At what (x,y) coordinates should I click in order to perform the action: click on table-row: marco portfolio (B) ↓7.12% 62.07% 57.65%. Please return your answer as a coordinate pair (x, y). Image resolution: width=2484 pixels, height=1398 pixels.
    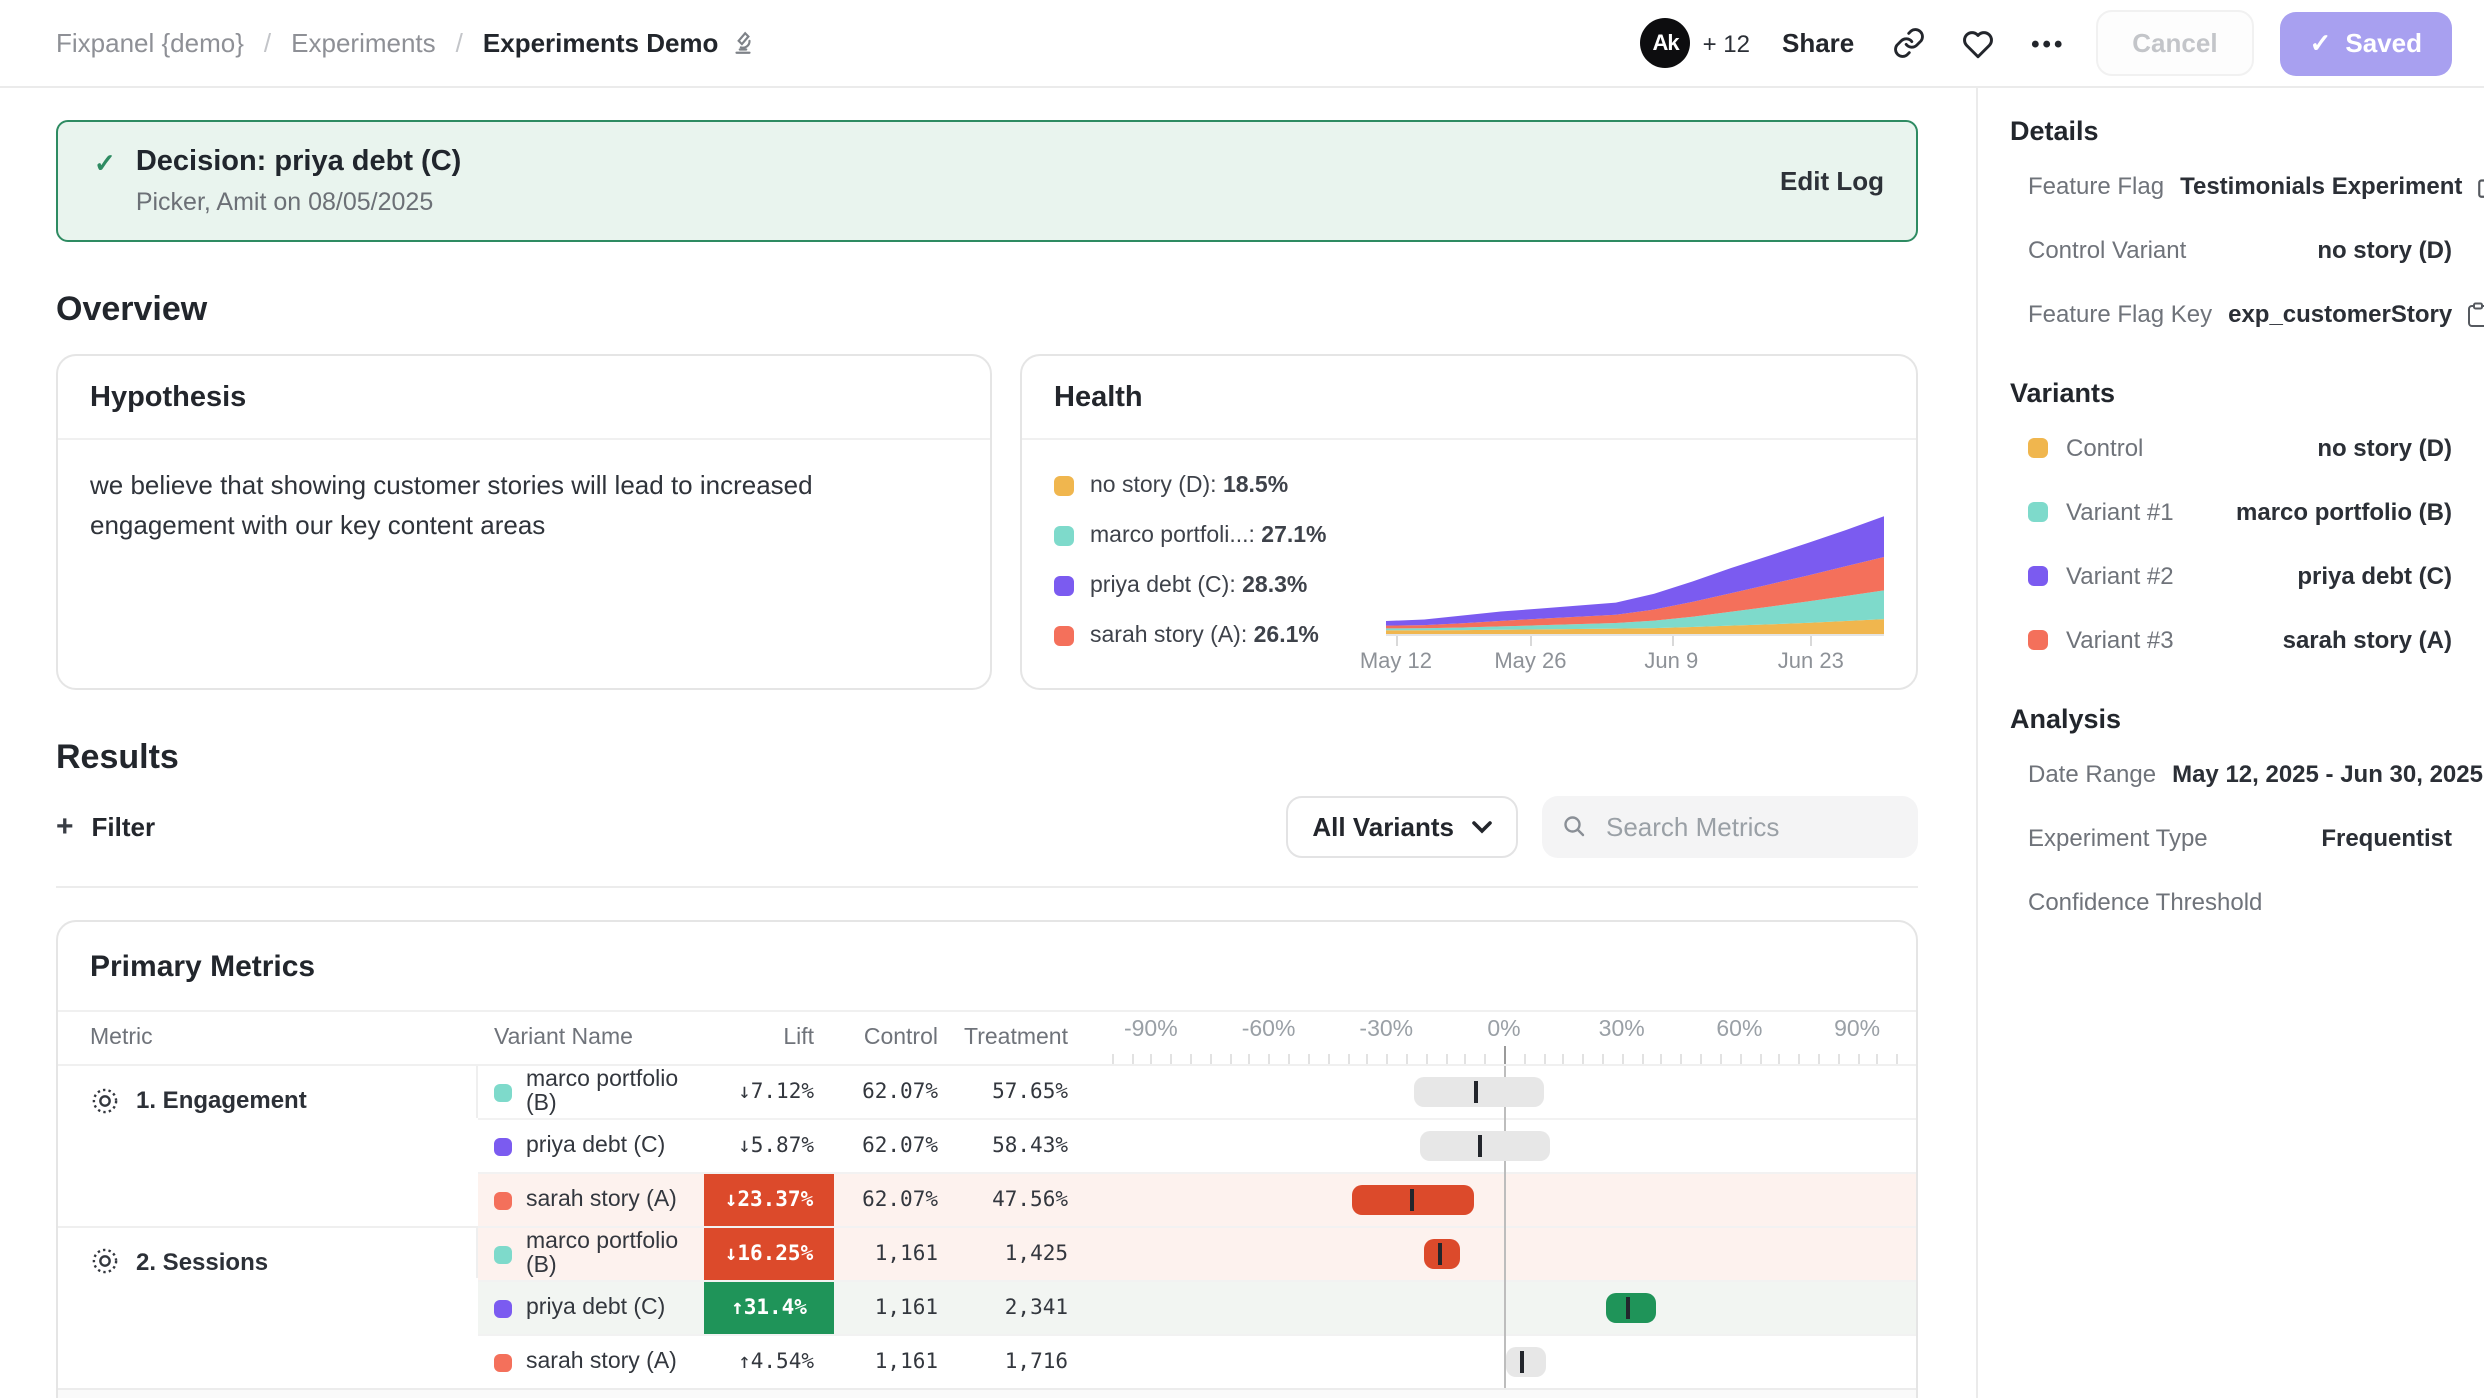
    Looking at the image, I should click on (1197, 1092).